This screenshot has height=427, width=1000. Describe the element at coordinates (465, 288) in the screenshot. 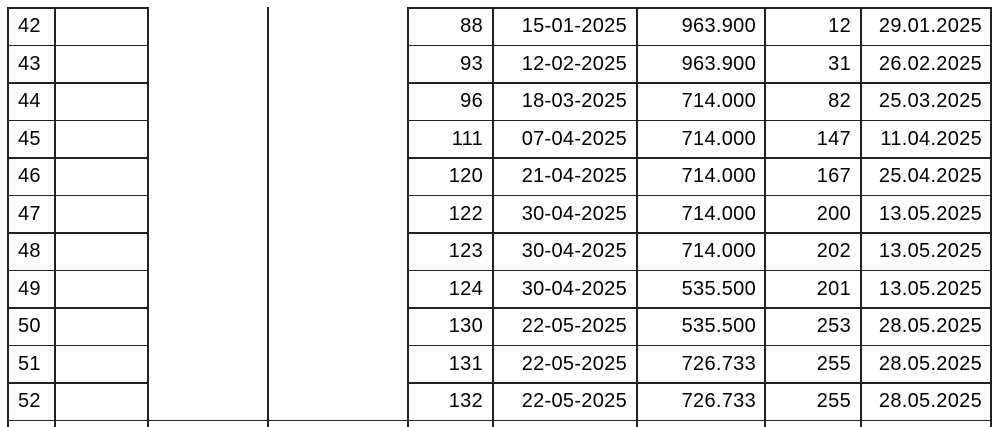

I see `entry-number-cell: 124` at that location.